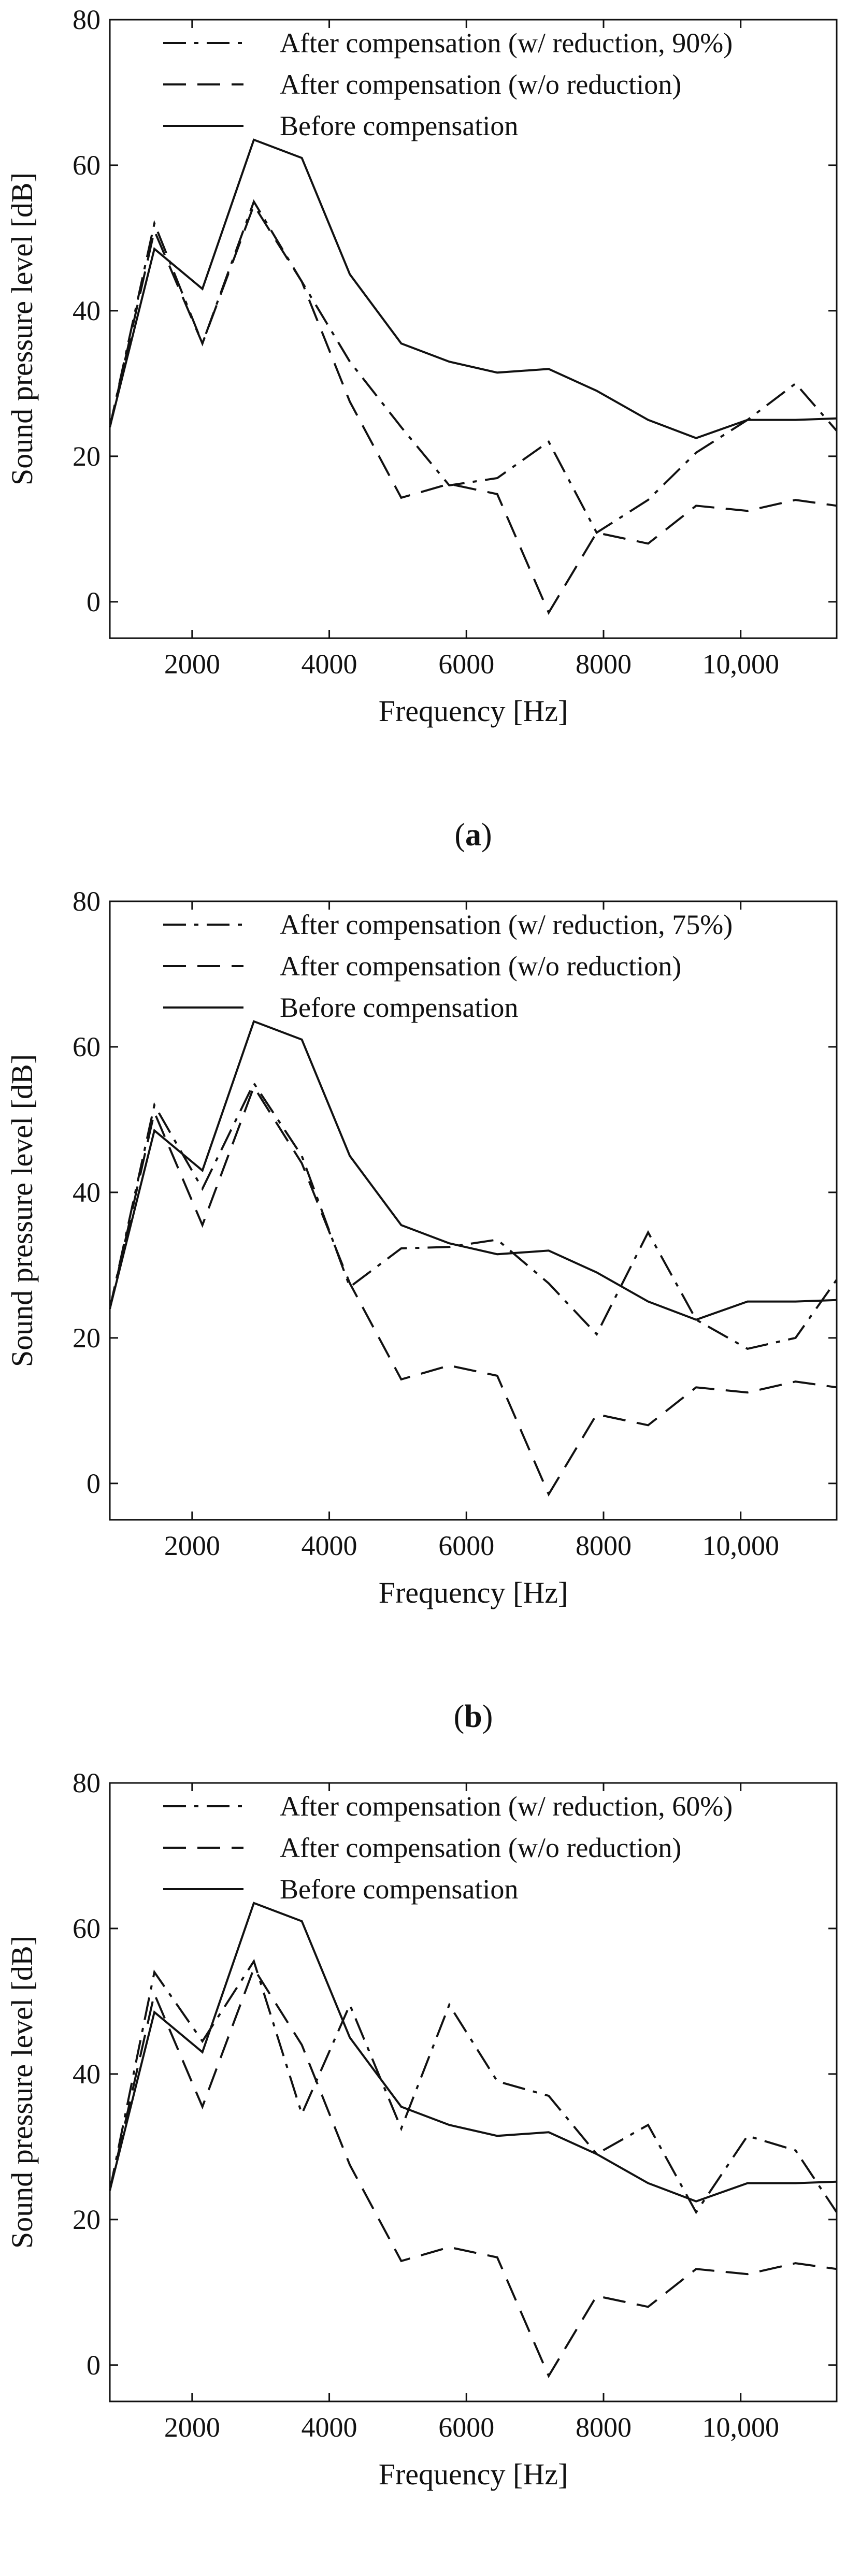 The height and width of the screenshot is (2576, 846). I want to click on panel-caption: (b), so click(473, 1716).